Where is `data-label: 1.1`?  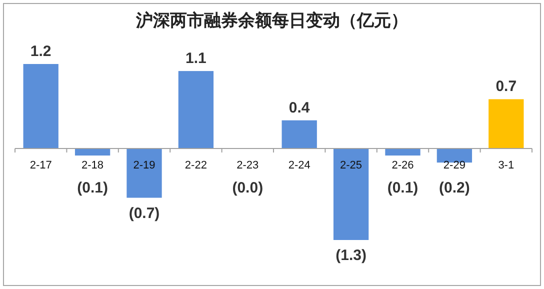
data-label: 1.1 is located at coordinates (196, 59).